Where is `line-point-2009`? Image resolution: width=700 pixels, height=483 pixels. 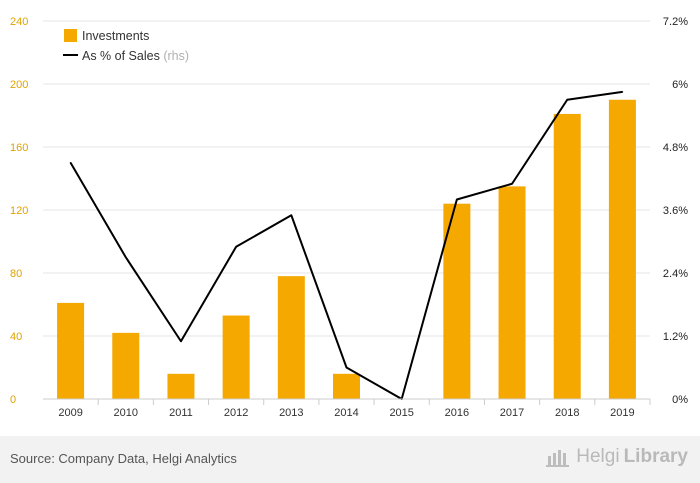 line-point-2009 is located at coordinates (70, 162).